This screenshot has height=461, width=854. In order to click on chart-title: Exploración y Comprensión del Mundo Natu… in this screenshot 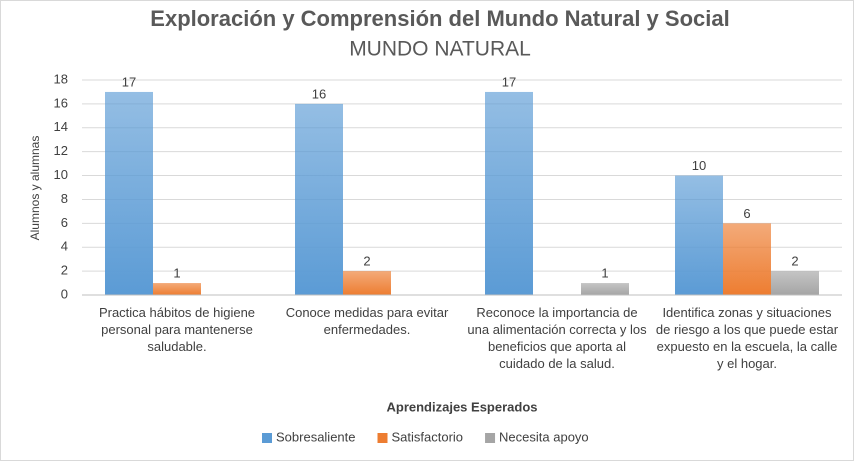, I will do `click(439, 18)`.